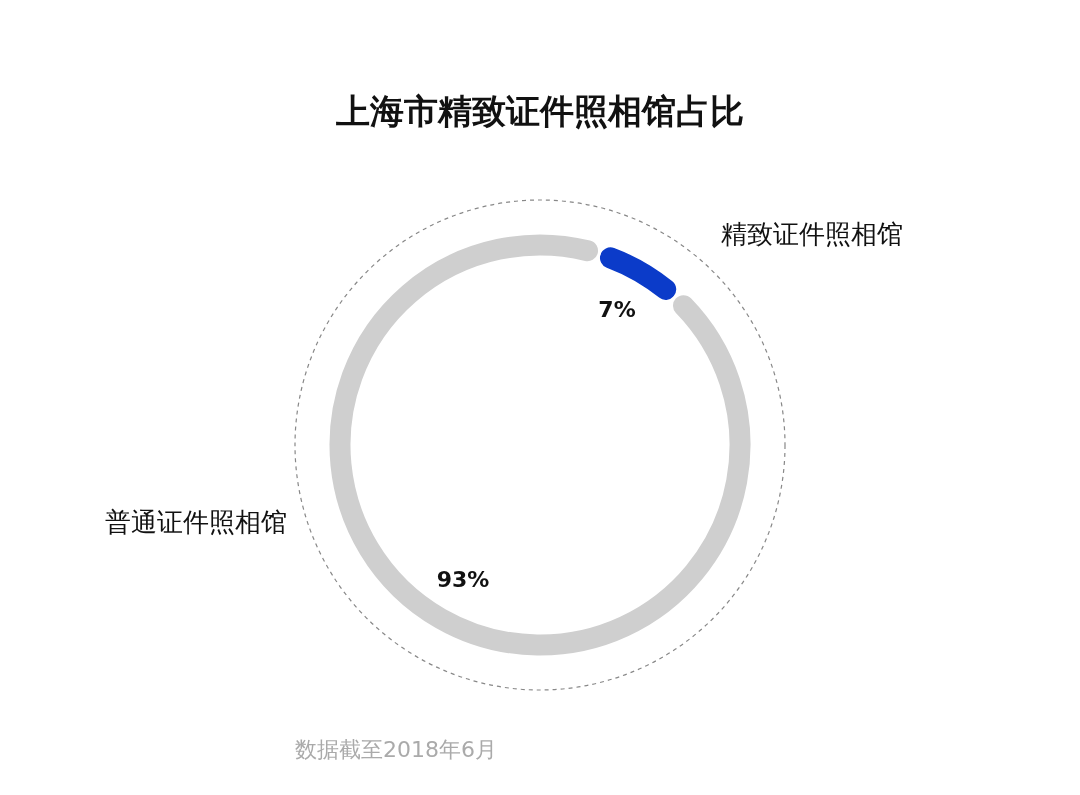 The height and width of the screenshot is (795, 1080). Describe the element at coordinates (463, 579) in the screenshot. I see `data-label: 93%` at that location.